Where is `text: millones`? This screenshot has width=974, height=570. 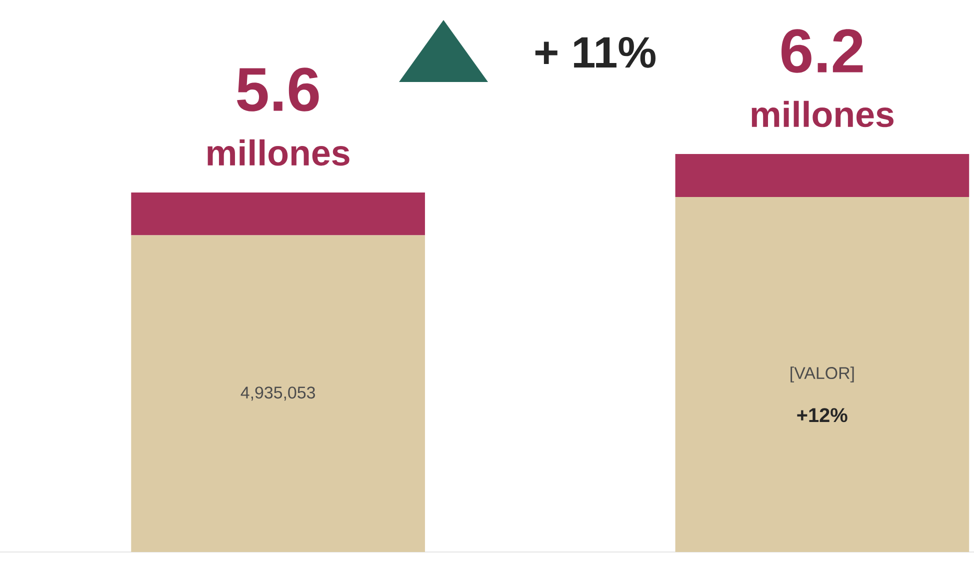 text: millones is located at coordinates (823, 114).